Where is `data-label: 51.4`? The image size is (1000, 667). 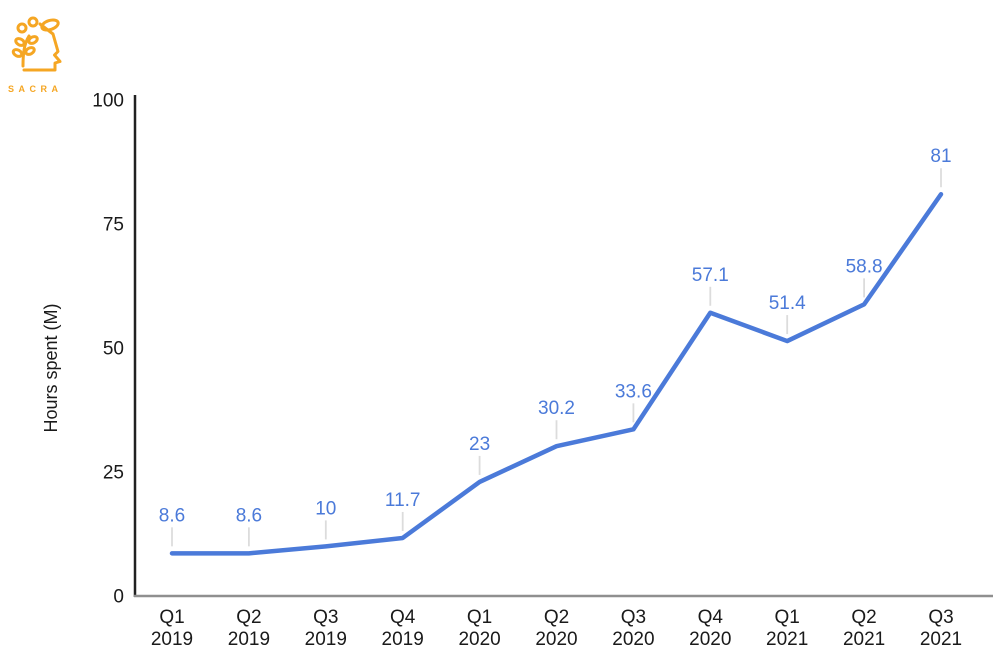 data-label: 51.4 is located at coordinates (787, 303).